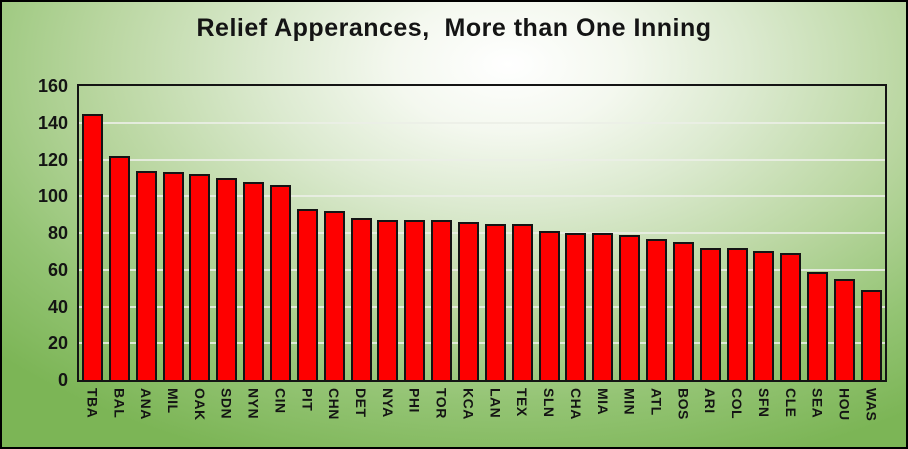 This screenshot has width=908, height=449. I want to click on bar-slot-WAS, so click(871, 233).